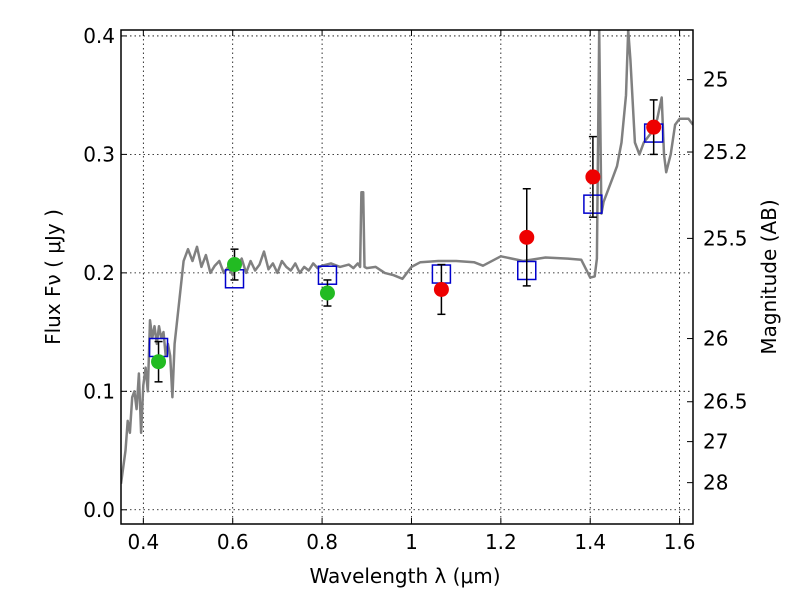 The width and height of the screenshot is (800, 600). I want to click on y-tick-label: 0.1, so click(99, 391).